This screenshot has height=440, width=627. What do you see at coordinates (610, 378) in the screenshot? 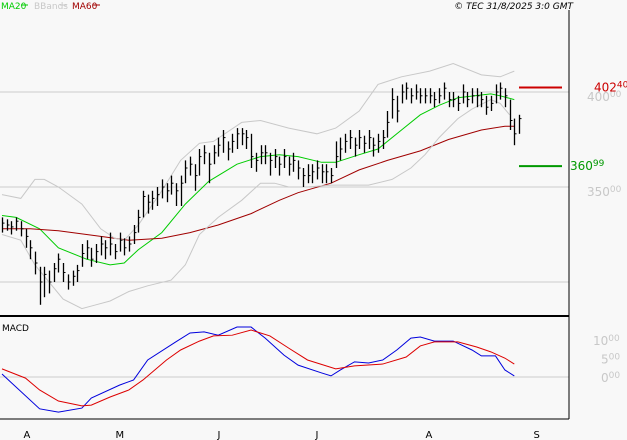
I see `macd-y-tick-label: 000` at bounding box center [610, 378].